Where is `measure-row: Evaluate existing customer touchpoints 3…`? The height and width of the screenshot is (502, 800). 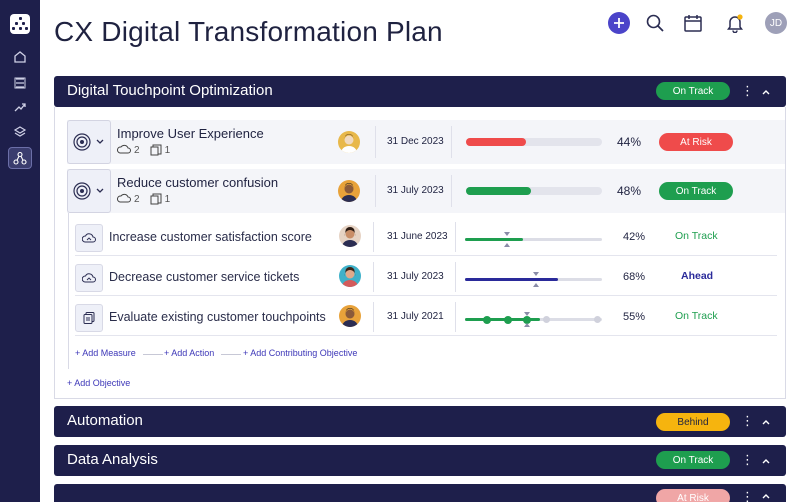 measure-row: Evaluate existing customer touchpoints 3… is located at coordinates (426, 317).